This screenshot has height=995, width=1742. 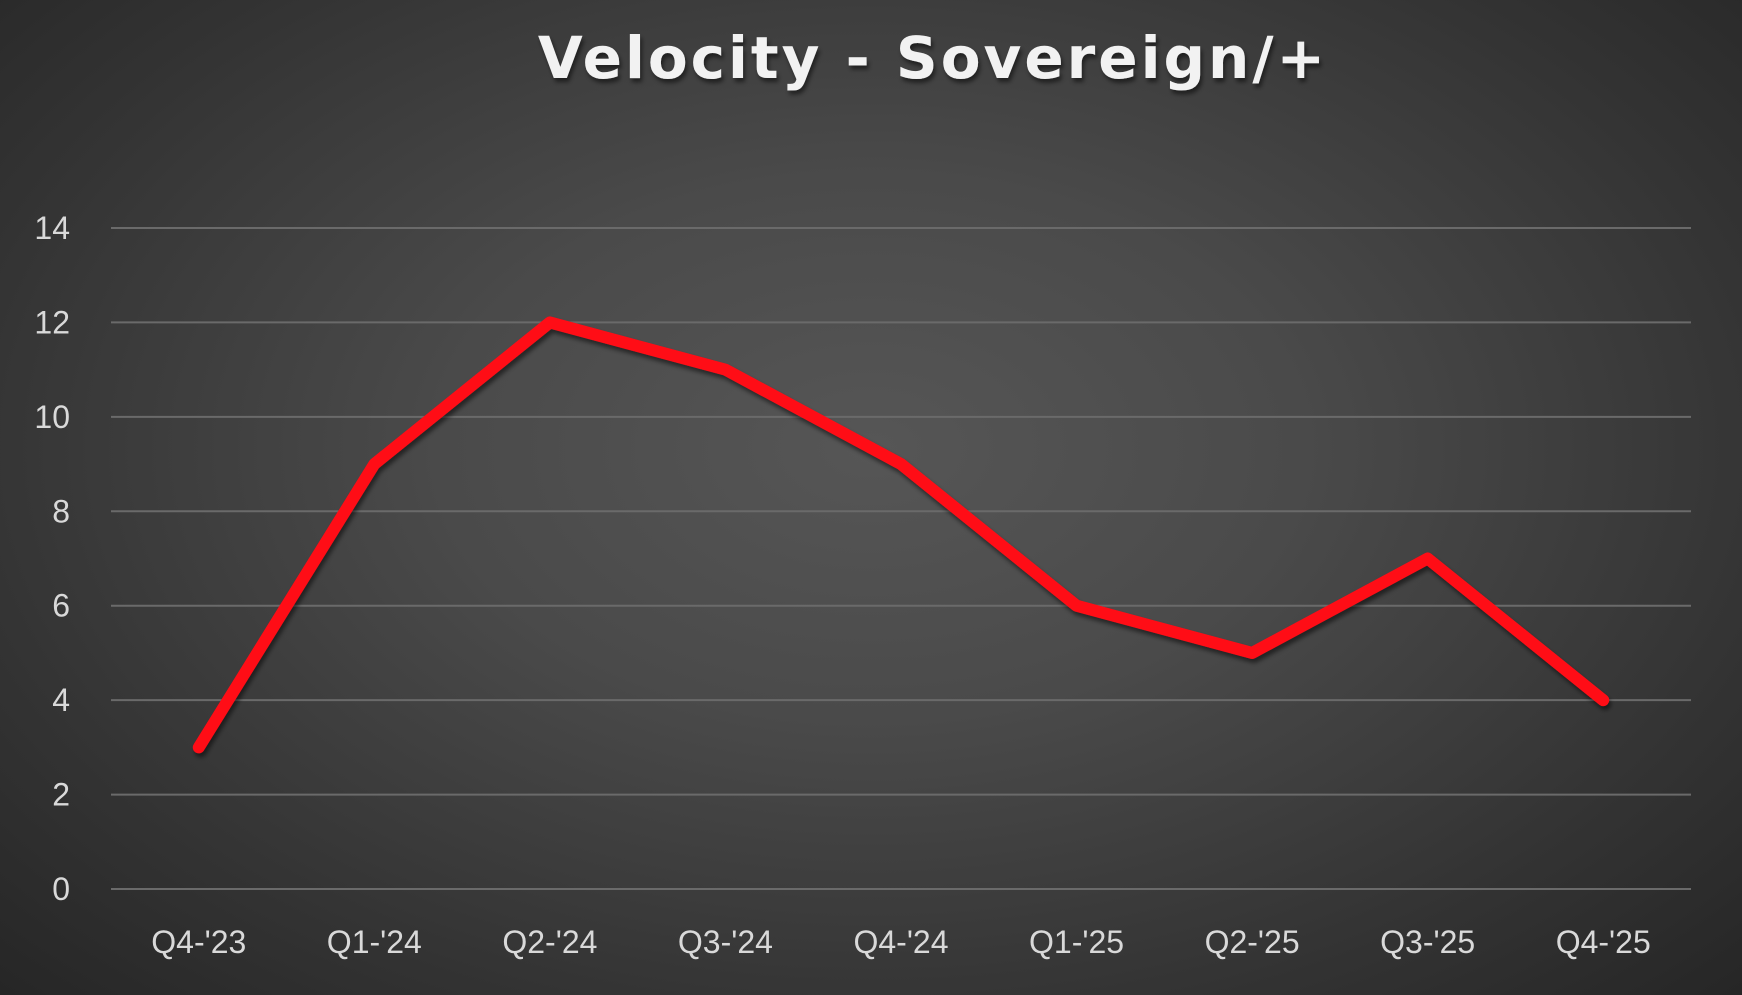 I want to click on y-tick-label: 2, so click(x=61, y=795).